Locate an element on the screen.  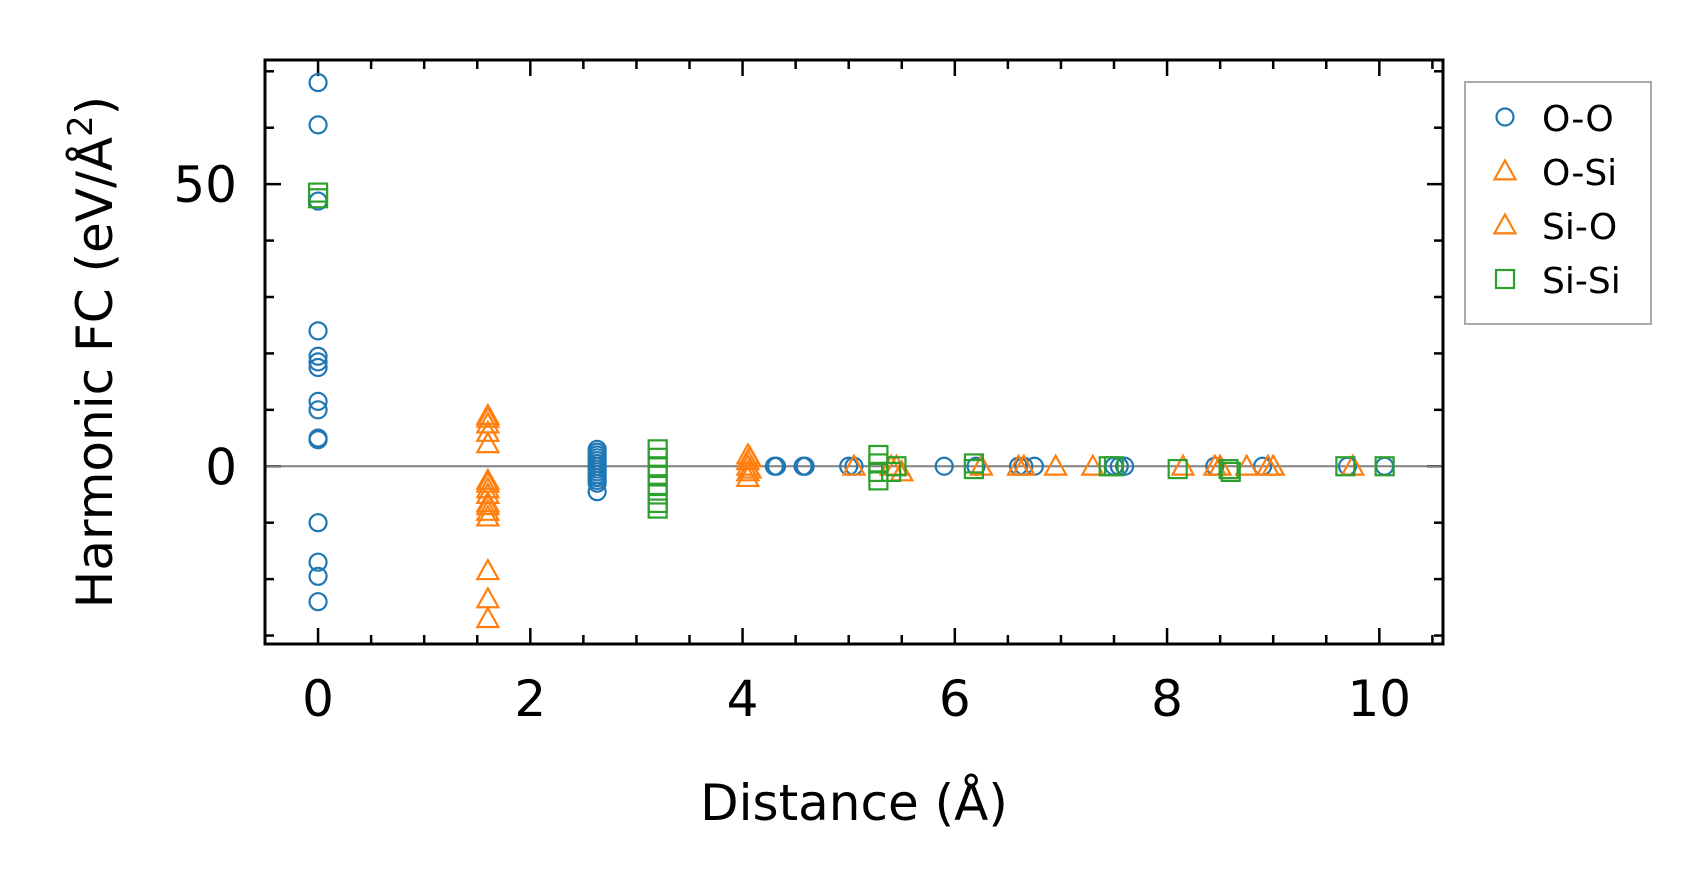
x-tick-label: 0 is located at coordinates (318, 699).